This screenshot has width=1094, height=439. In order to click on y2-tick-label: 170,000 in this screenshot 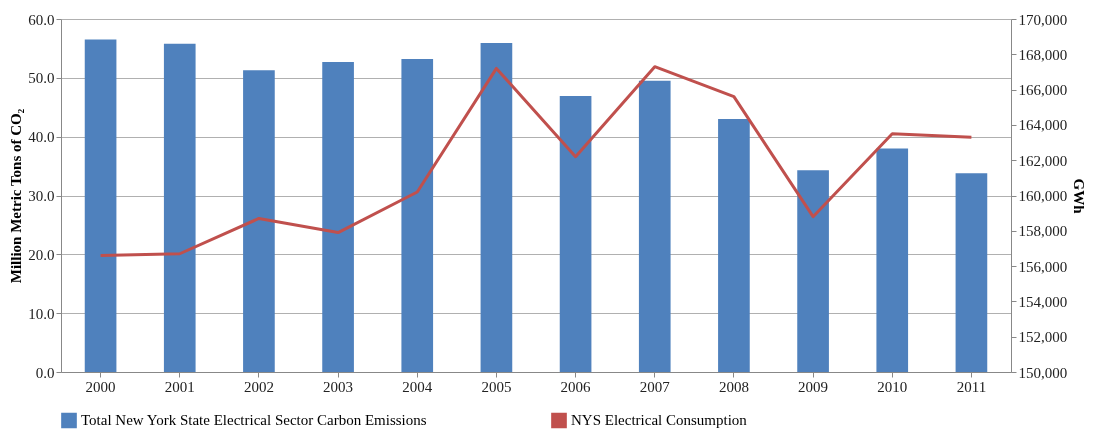, I will do `click(1043, 19)`.